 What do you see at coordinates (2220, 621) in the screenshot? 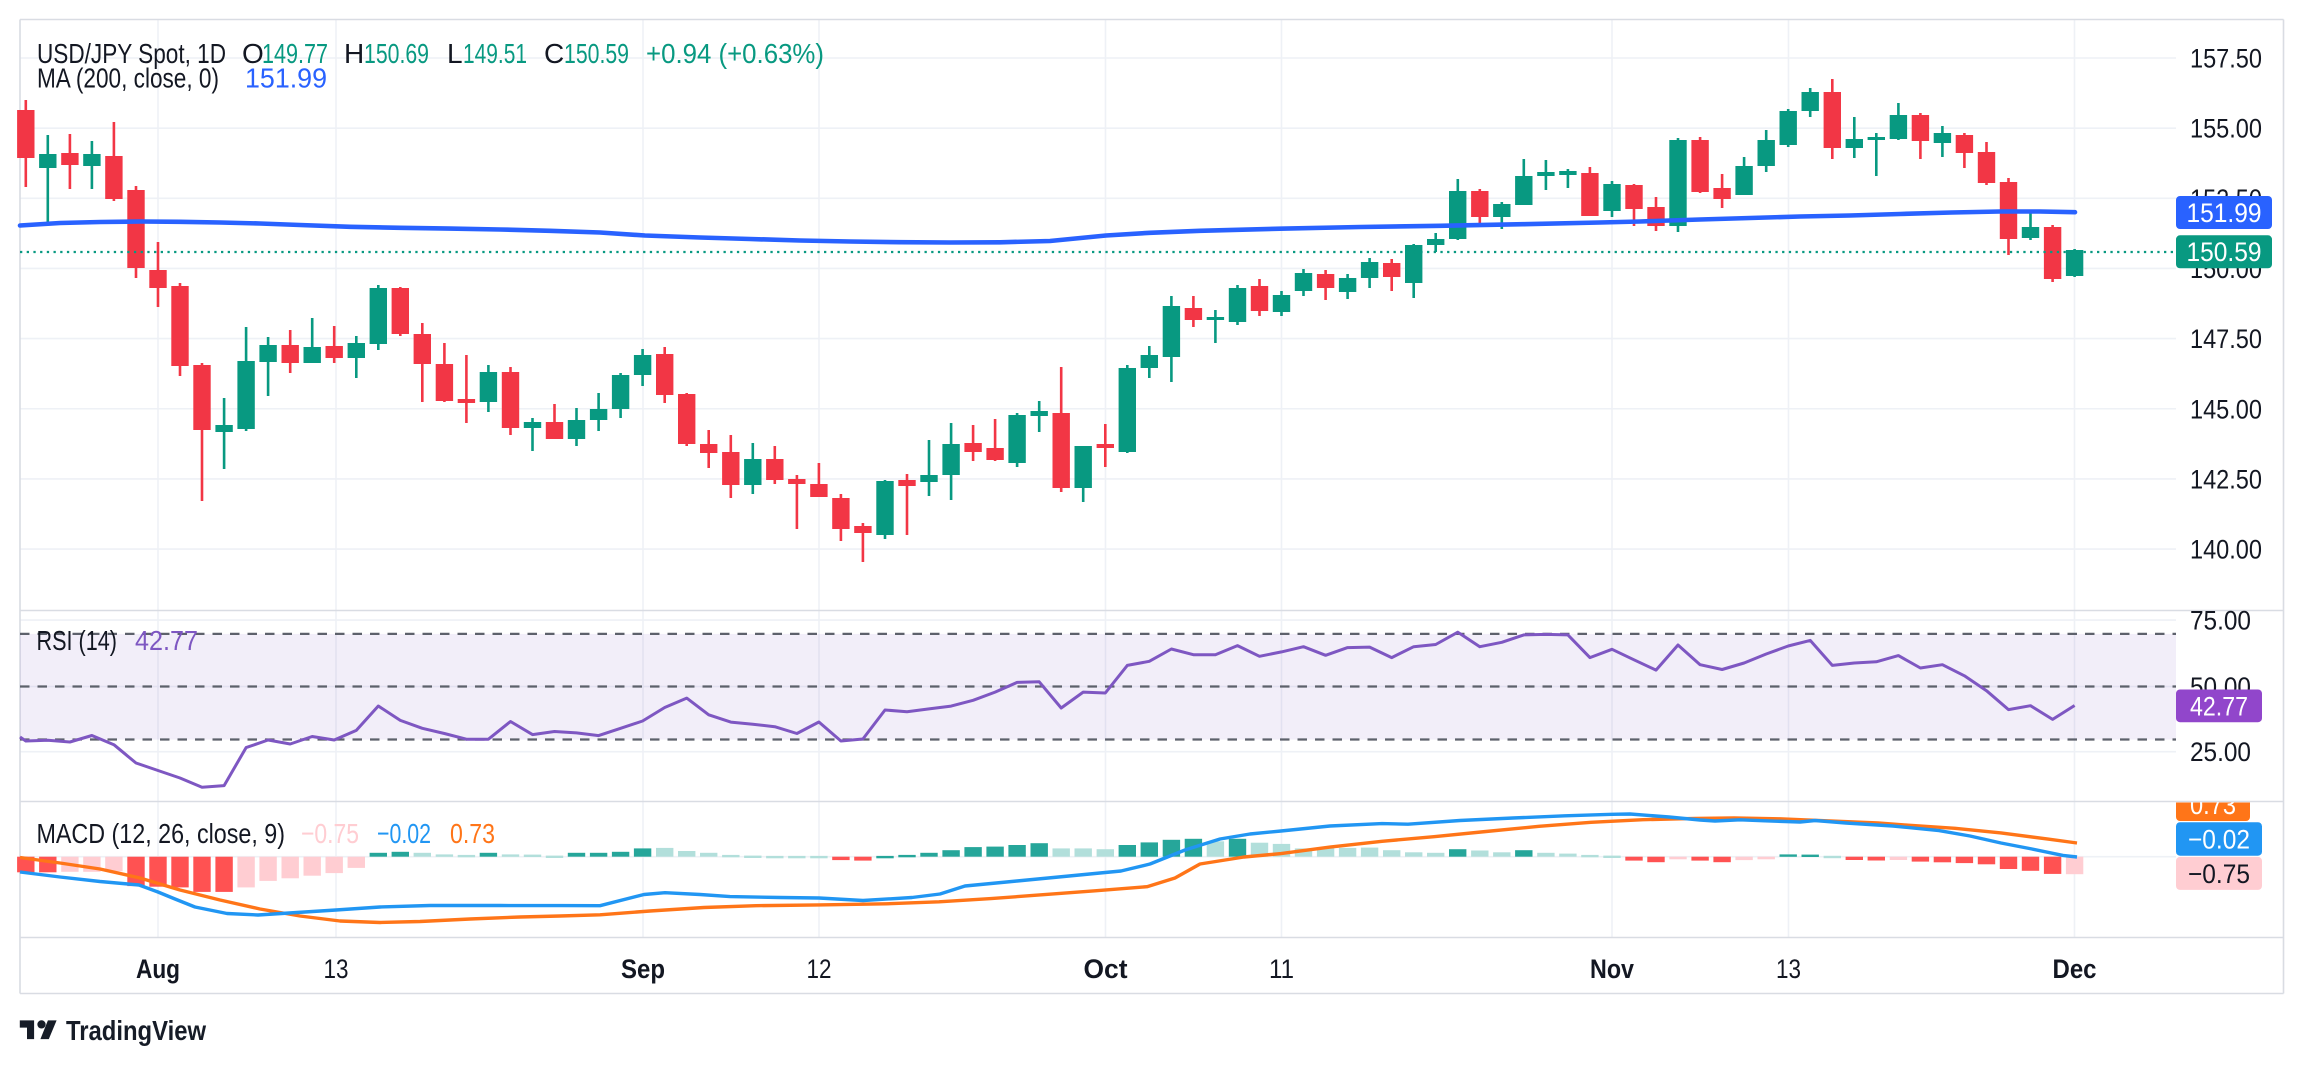
I see `svg-text: 75.00` at bounding box center [2220, 621].